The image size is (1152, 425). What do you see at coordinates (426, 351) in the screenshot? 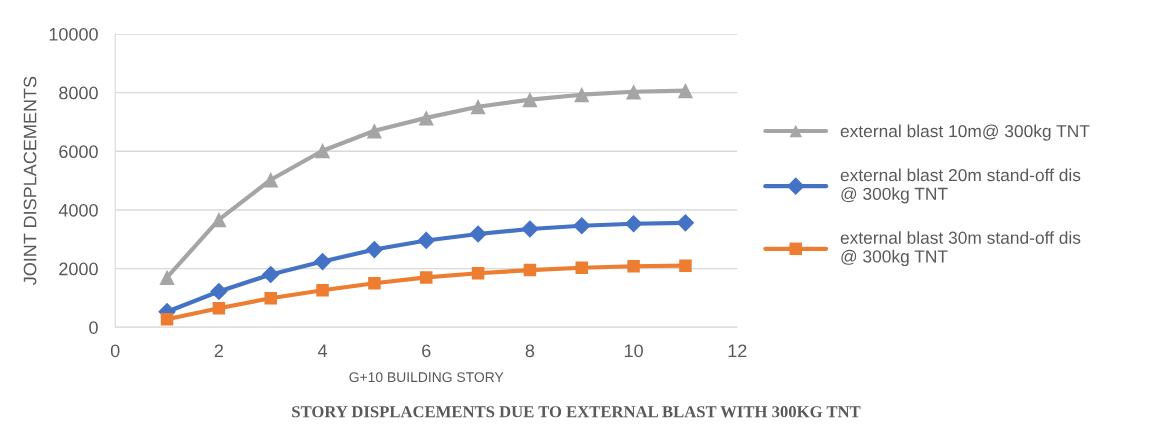
I see `x-tick-label: 6` at bounding box center [426, 351].